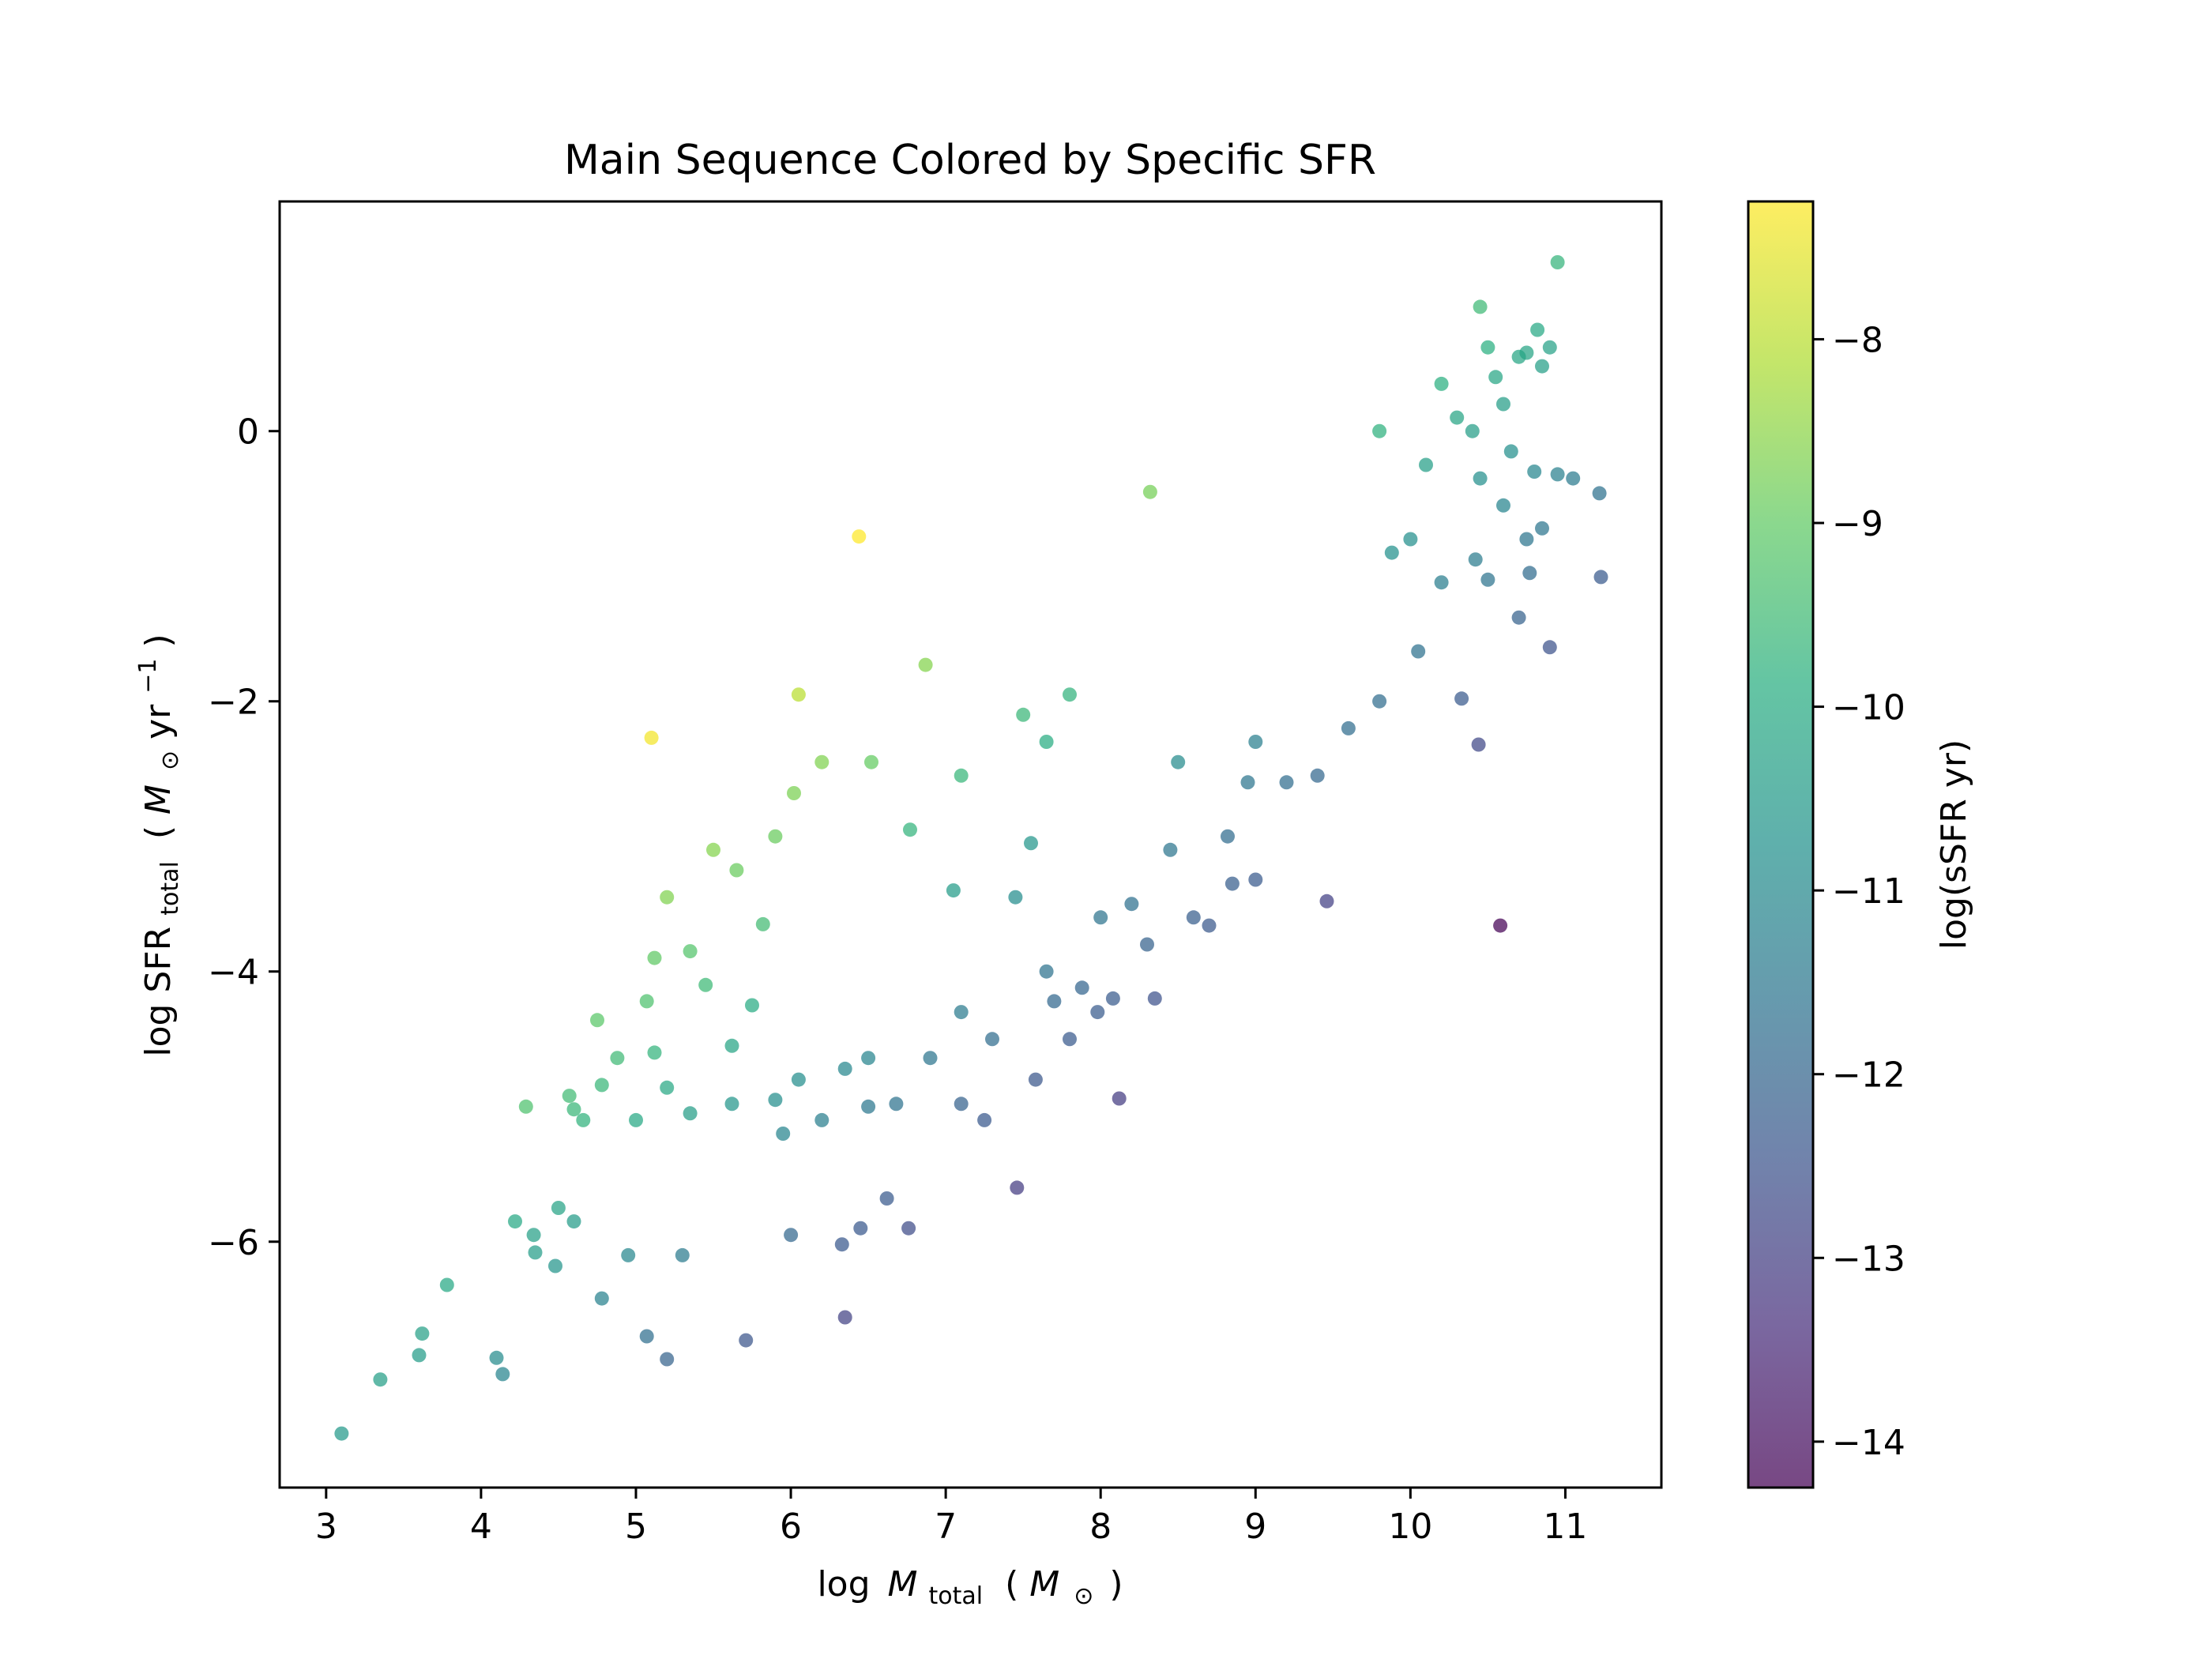 This screenshot has height=1659, width=2212. What do you see at coordinates (1116, 1584) in the screenshot?
I see `x-label-unit-close: )` at bounding box center [1116, 1584].